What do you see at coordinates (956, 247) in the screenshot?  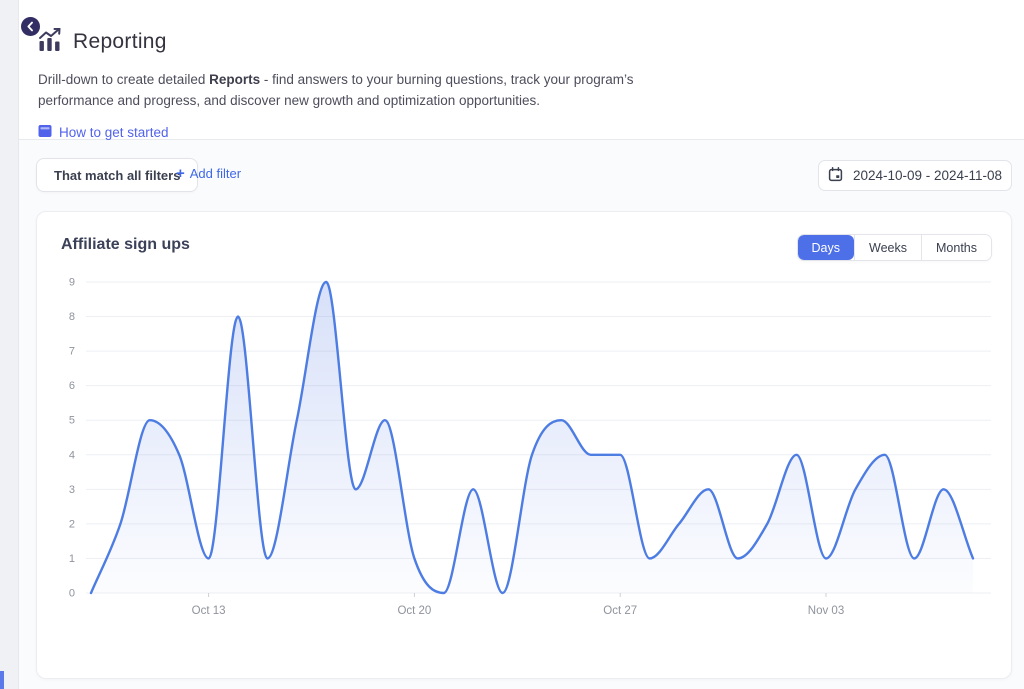 I see `tab-months: Months` at bounding box center [956, 247].